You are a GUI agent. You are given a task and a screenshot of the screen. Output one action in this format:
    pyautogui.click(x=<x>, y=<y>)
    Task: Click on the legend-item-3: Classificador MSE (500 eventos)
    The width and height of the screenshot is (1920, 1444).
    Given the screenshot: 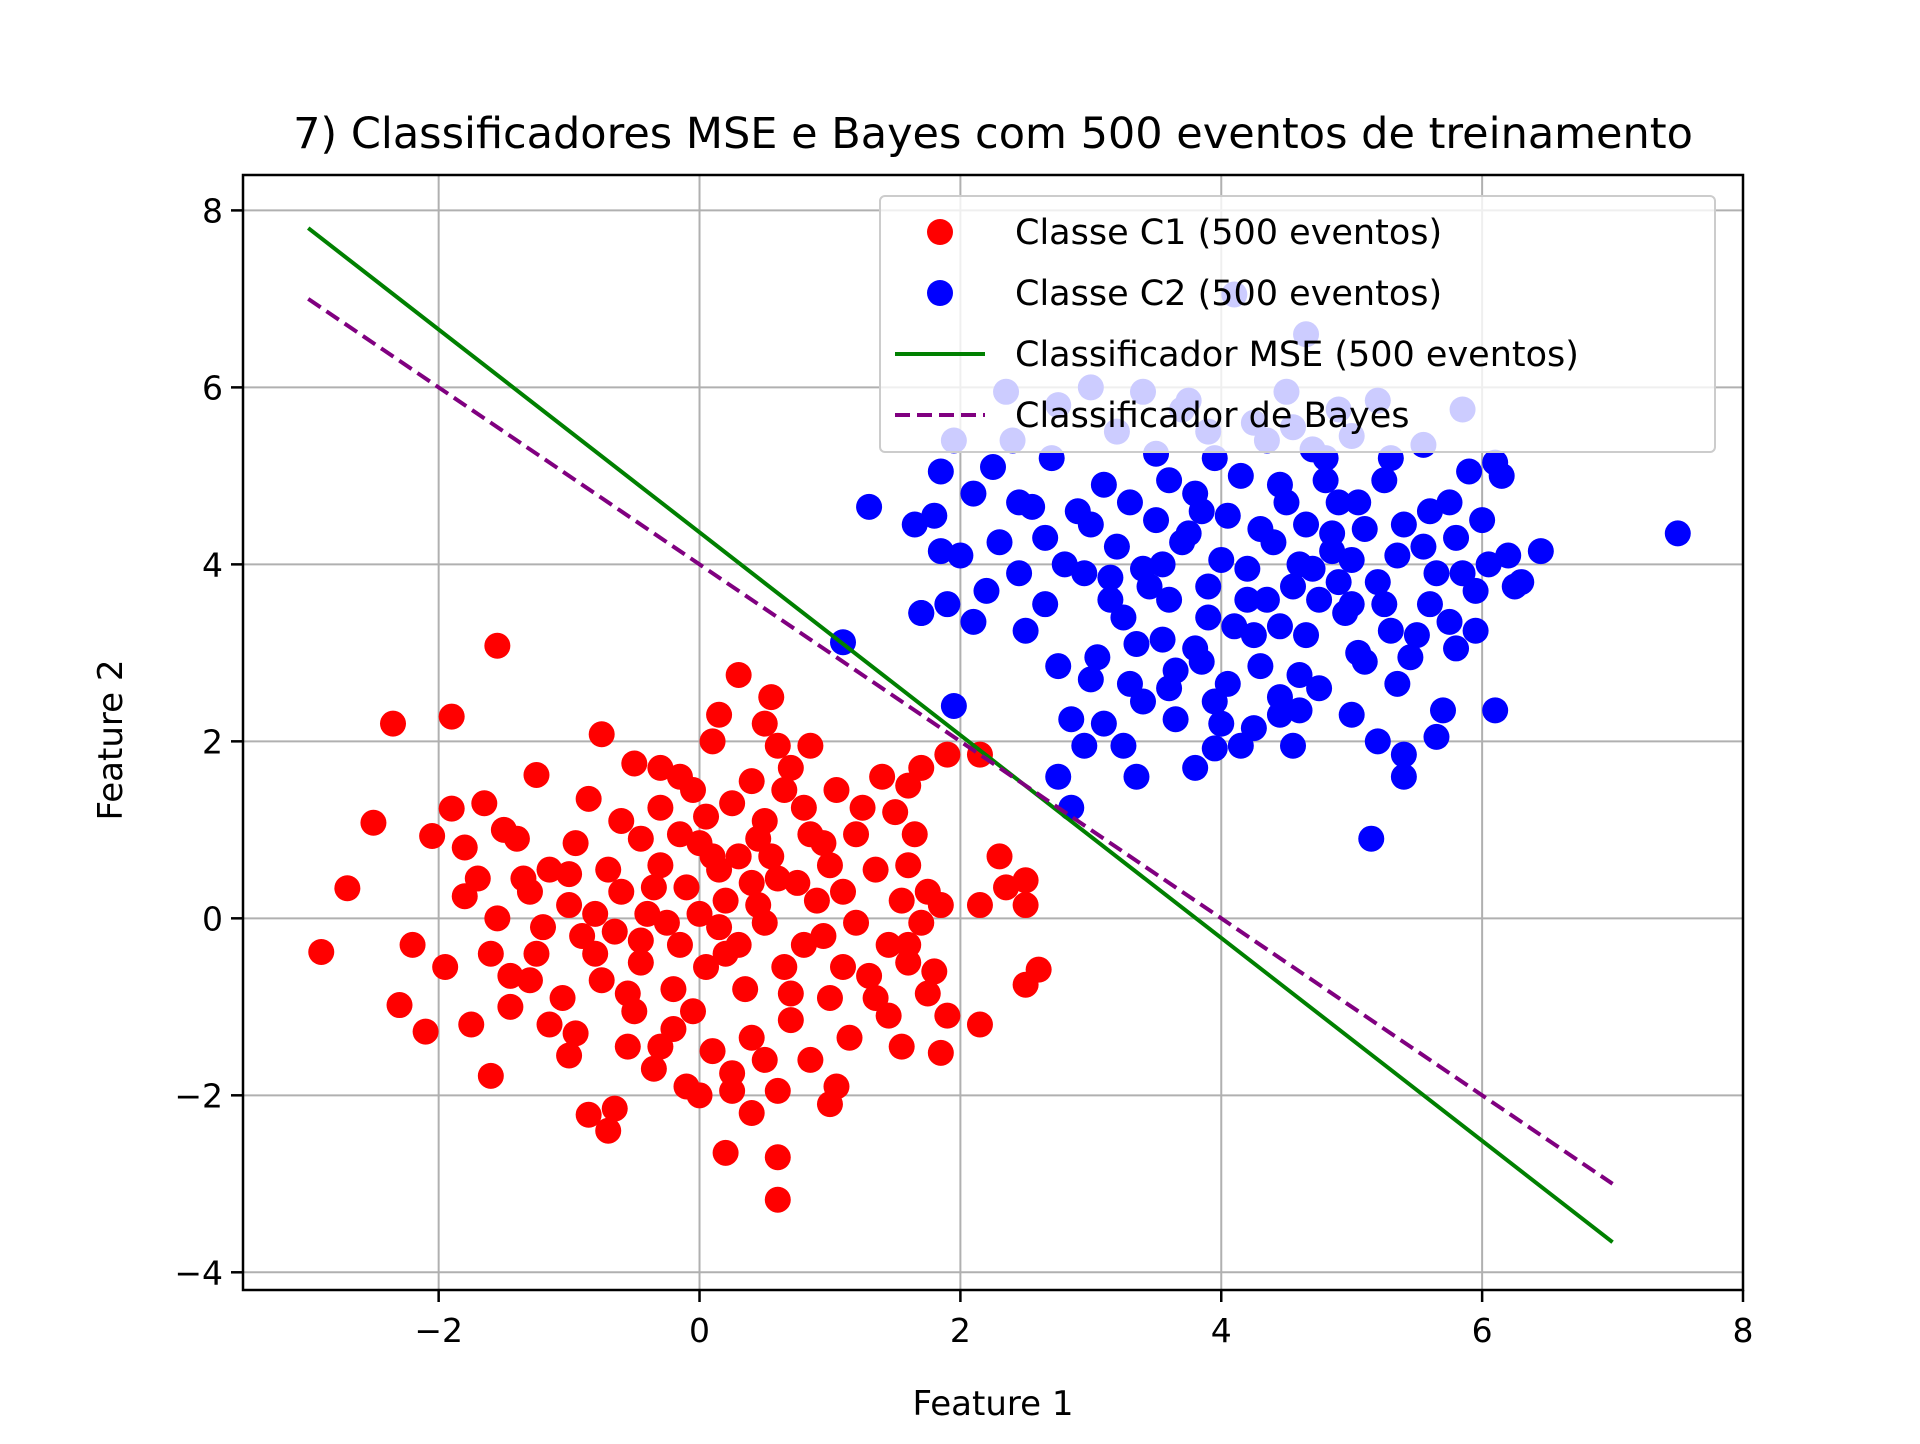 What is the action you would take?
    pyautogui.click(x=1237, y=355)
    